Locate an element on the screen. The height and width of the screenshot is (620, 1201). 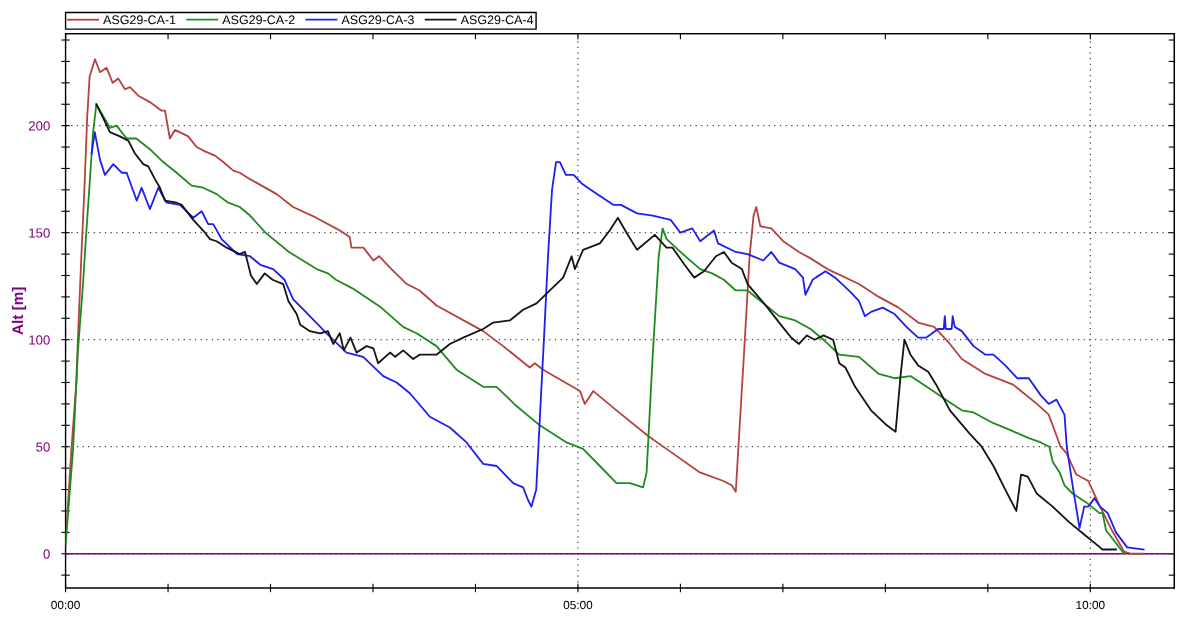
y-tick-label: 200 is located at coordinates (39, 126).